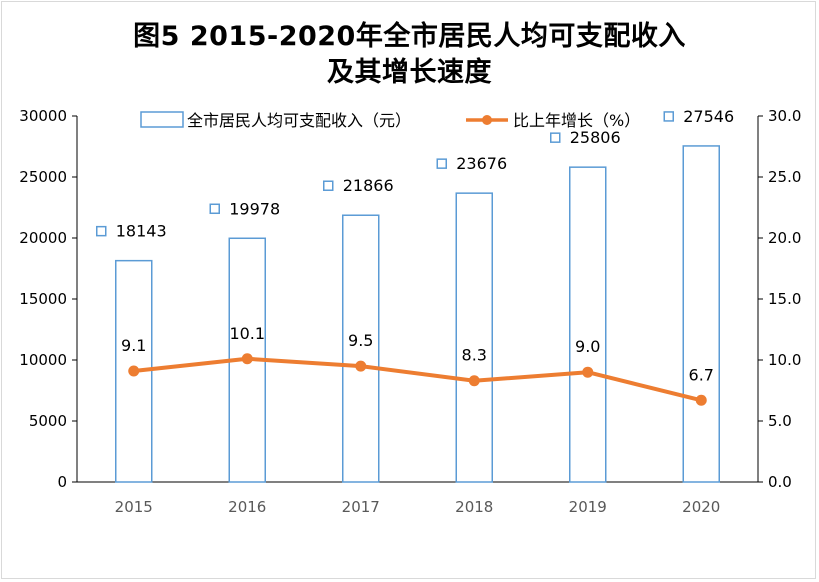 The height and width of the screenshot is (582, 819). What do you see at coordinates (134, 507) in the screenshot?
I see `x-tick-label: 2015` at bounding box center [134, 507].